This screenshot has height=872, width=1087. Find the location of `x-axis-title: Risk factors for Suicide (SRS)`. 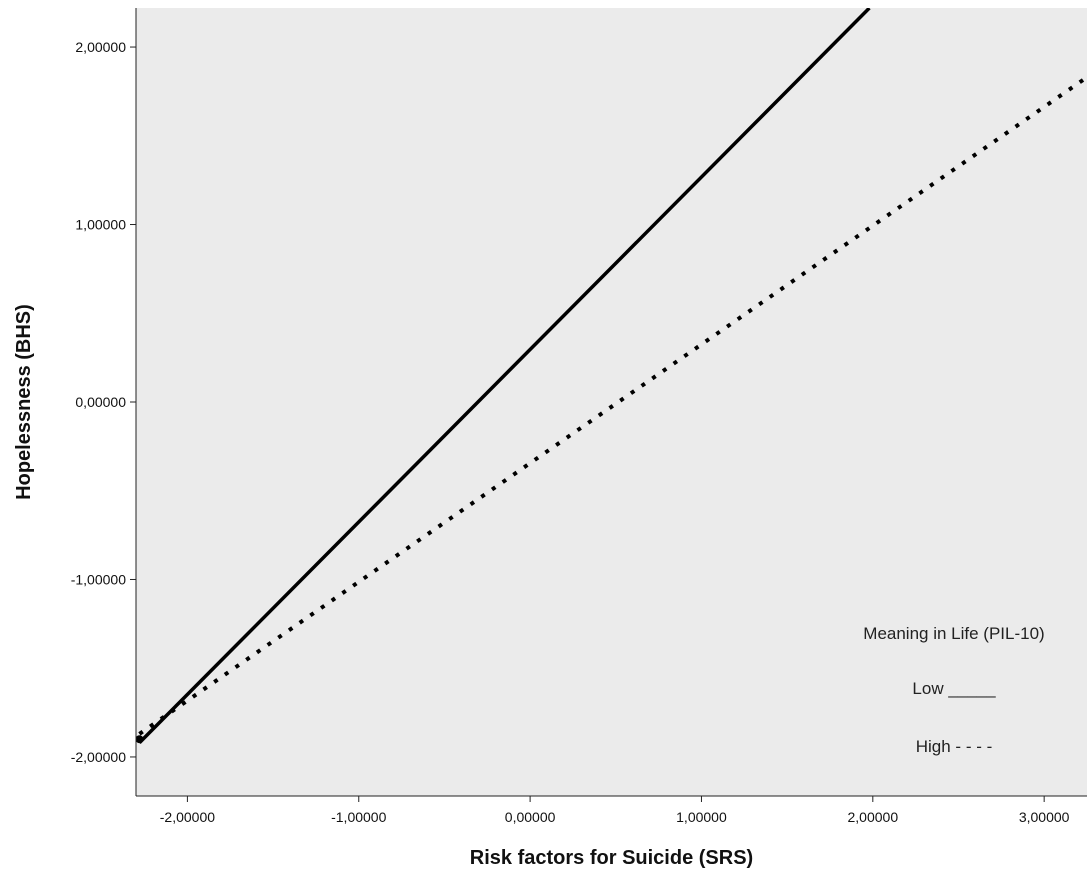

x-axis-title: Risk factors for Suicide (SRS) is located at coordinates (611, 858).